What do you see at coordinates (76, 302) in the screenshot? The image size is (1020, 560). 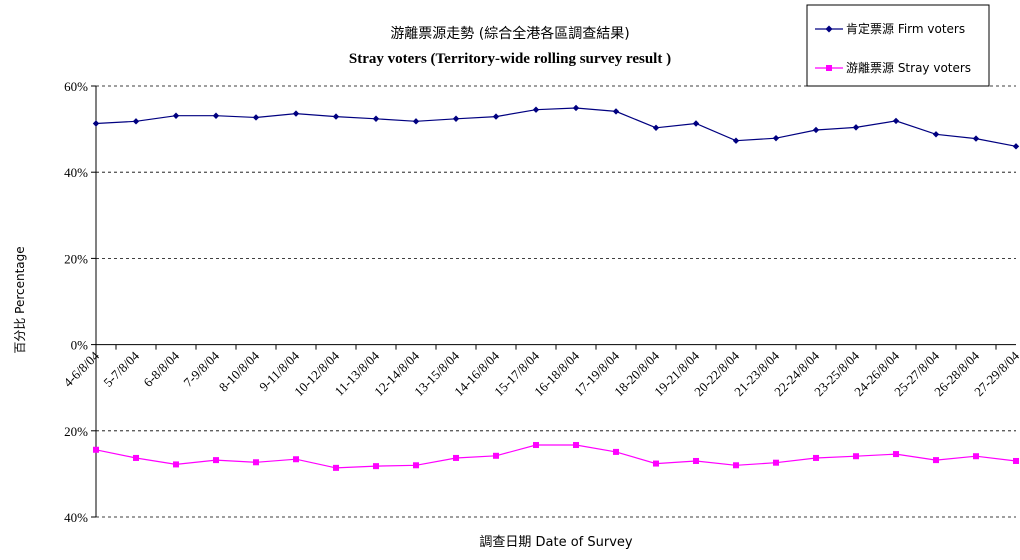 I see `y-tick-labels: 60% 40% 20% 0% 20% 40%` at bounding box center [76, 302].